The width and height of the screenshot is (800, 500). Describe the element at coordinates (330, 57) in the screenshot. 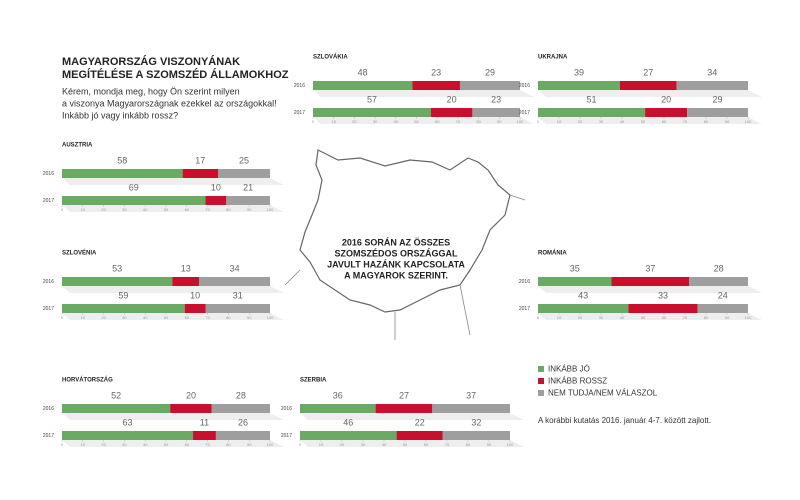

I see `chart-title: SZLOVÁKIA` at that location.